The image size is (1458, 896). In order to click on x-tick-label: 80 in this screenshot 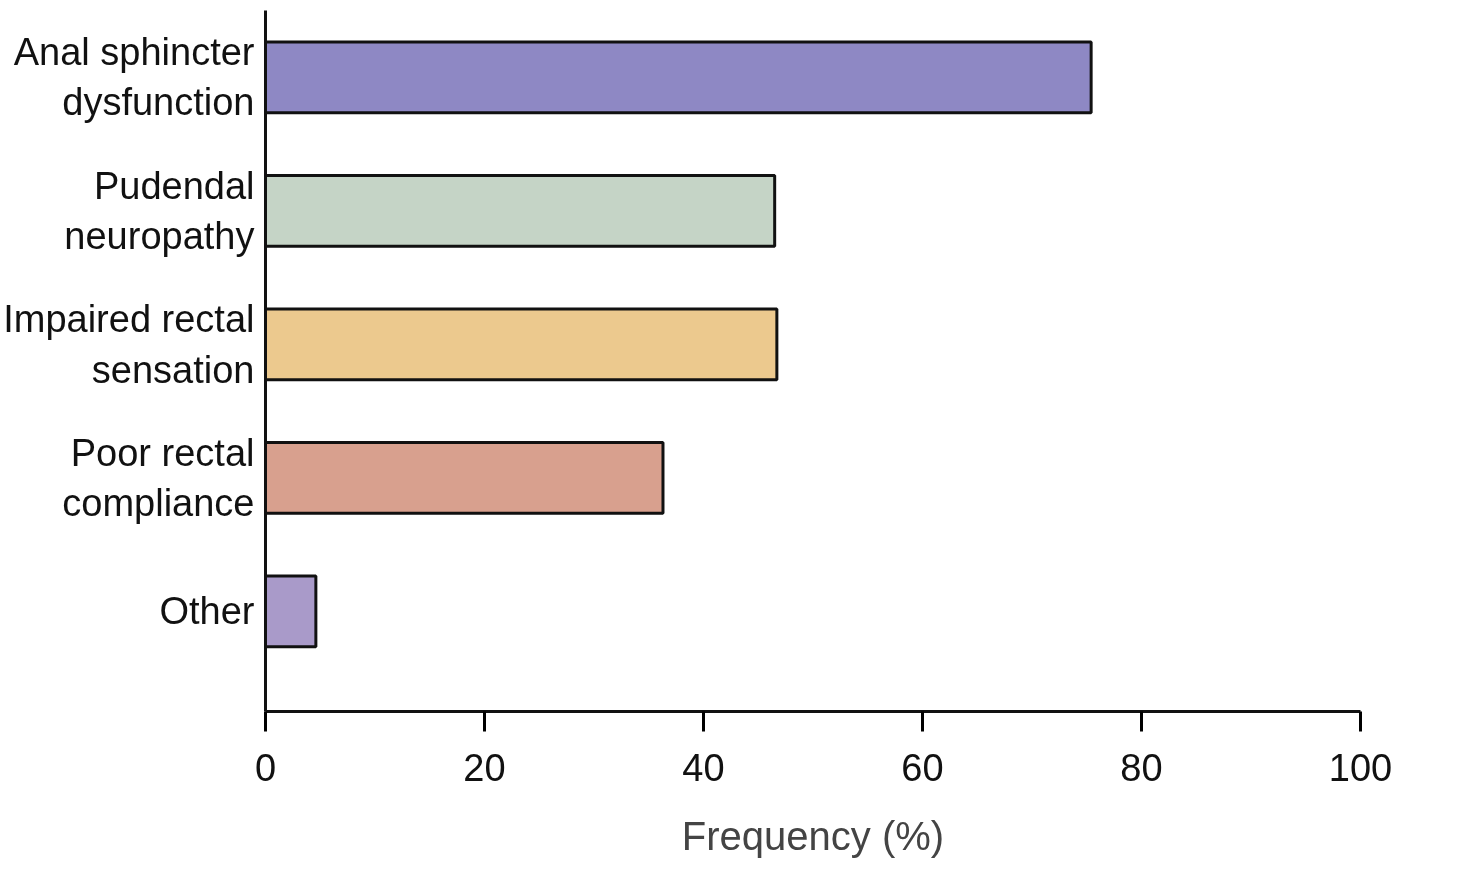, I will do `click(1141, 767)`.